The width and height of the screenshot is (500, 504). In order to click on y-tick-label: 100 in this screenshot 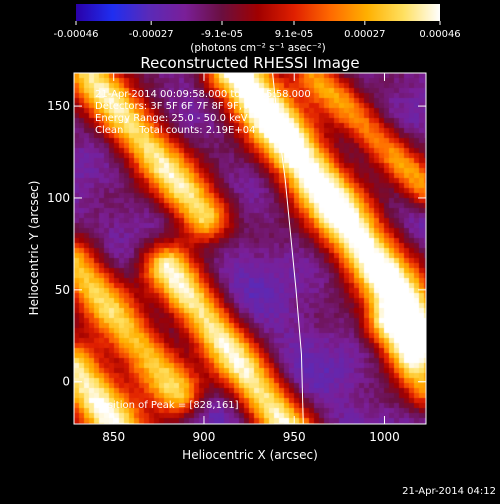, I will do `click(58, 198)`.